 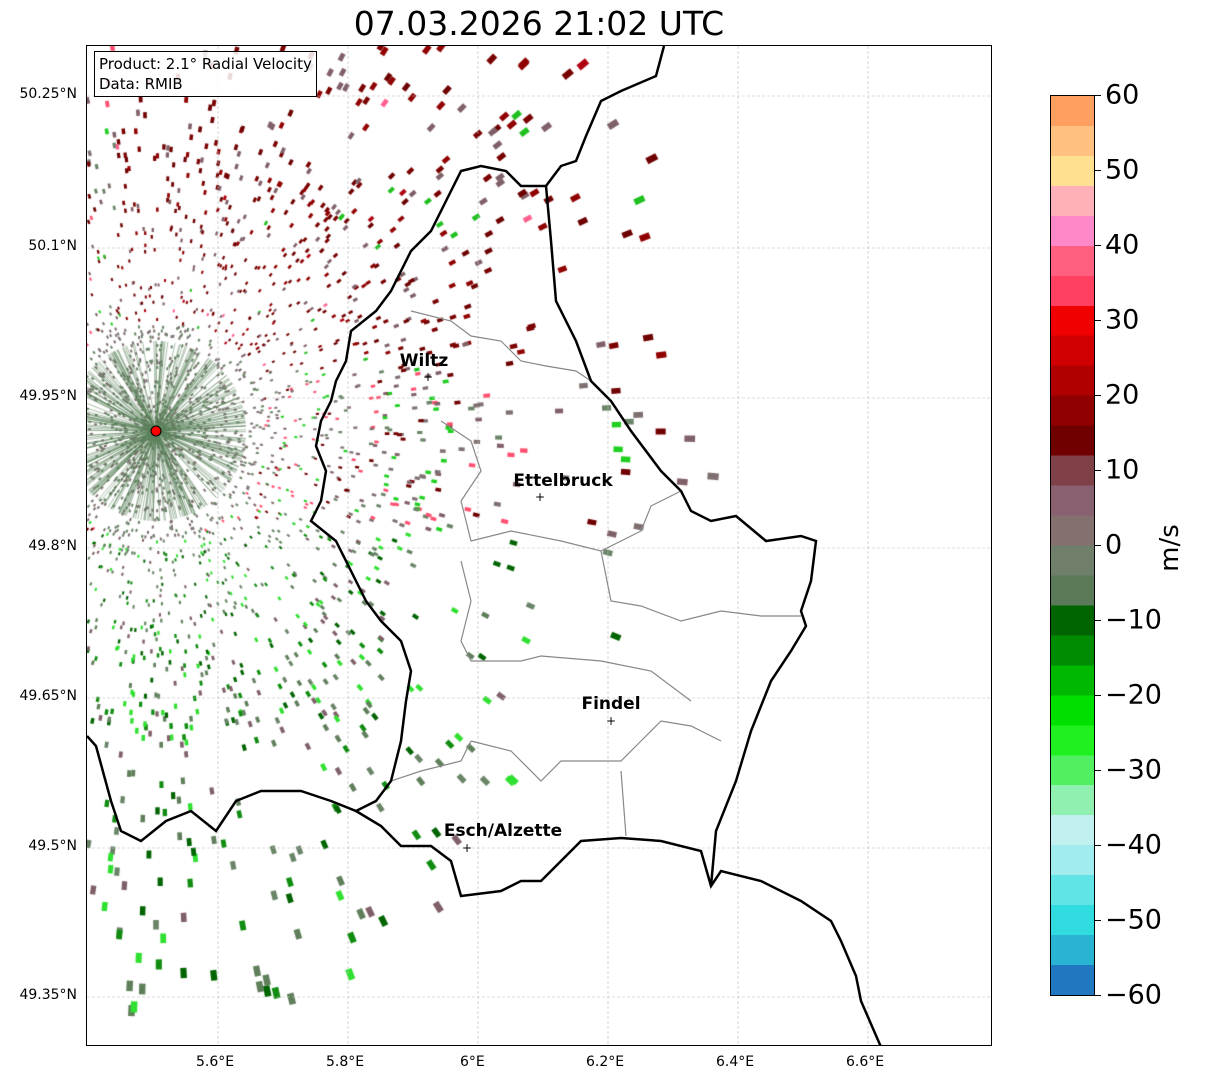 I want to click on colorbar-tick-label: 60, so click(x=1122, y=95).